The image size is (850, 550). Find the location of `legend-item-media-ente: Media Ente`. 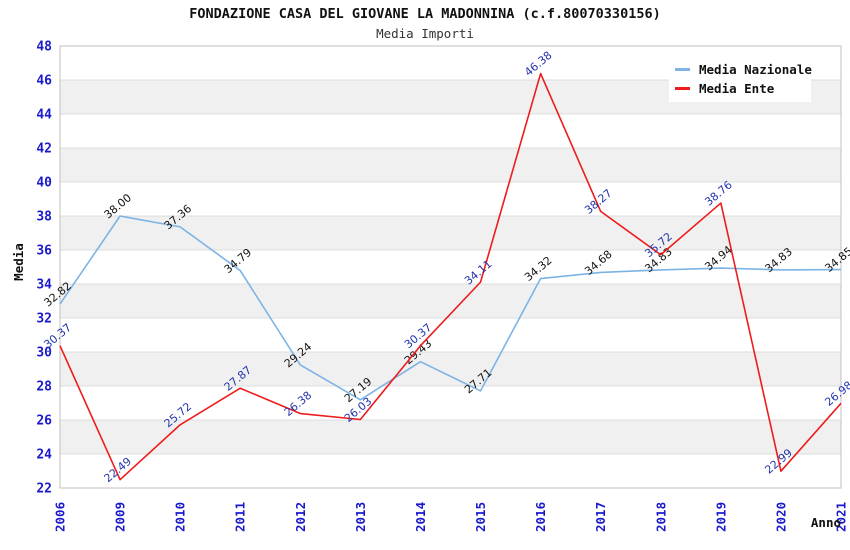

legend-item-media-ente: Media Ente is located at coordinates (743, 88).